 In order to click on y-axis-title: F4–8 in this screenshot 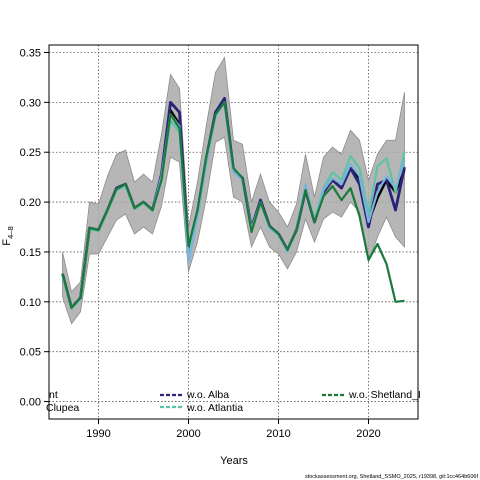, I will do `click(8, 235)`.